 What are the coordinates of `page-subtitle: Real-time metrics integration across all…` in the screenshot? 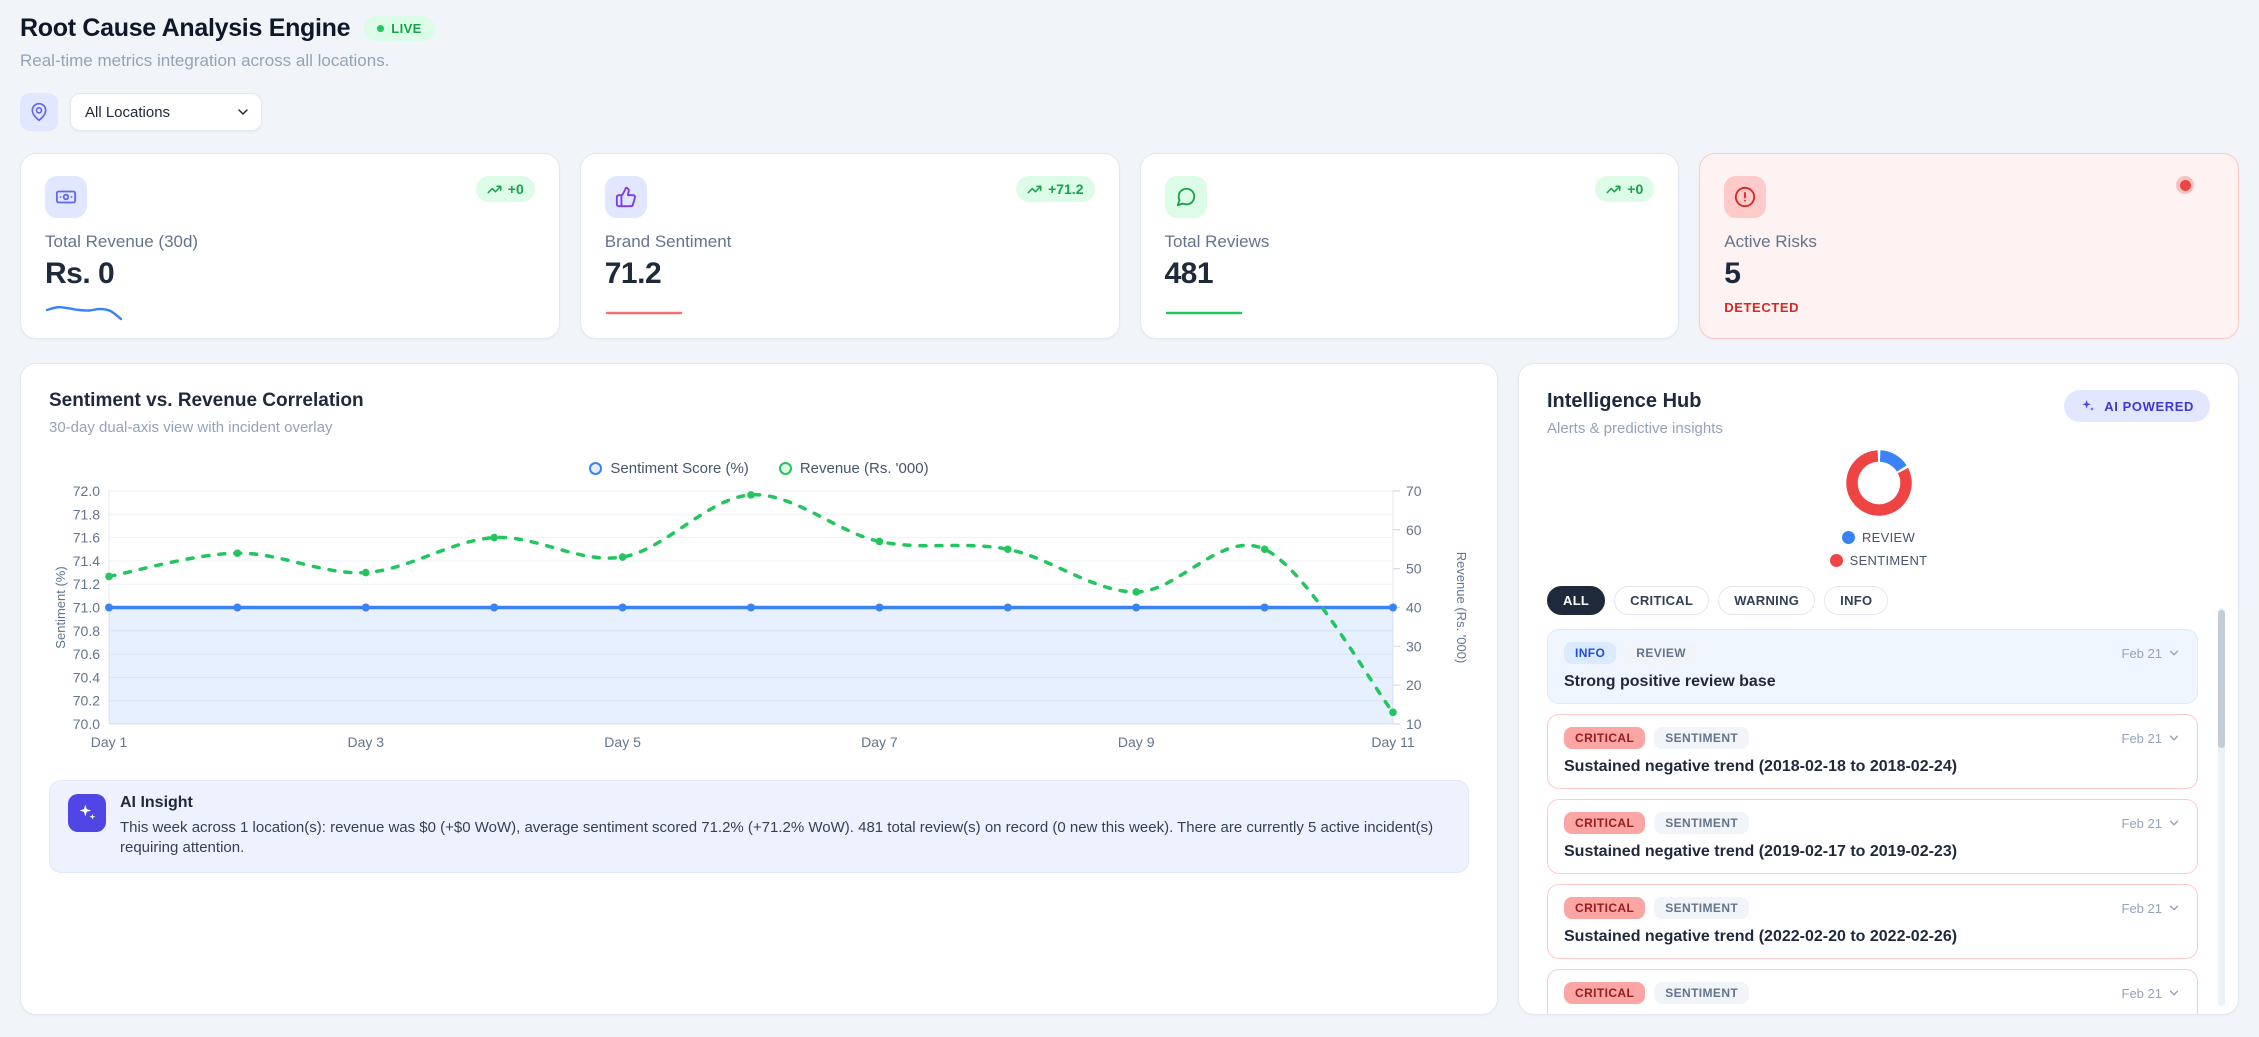 It's located at (205, 60).